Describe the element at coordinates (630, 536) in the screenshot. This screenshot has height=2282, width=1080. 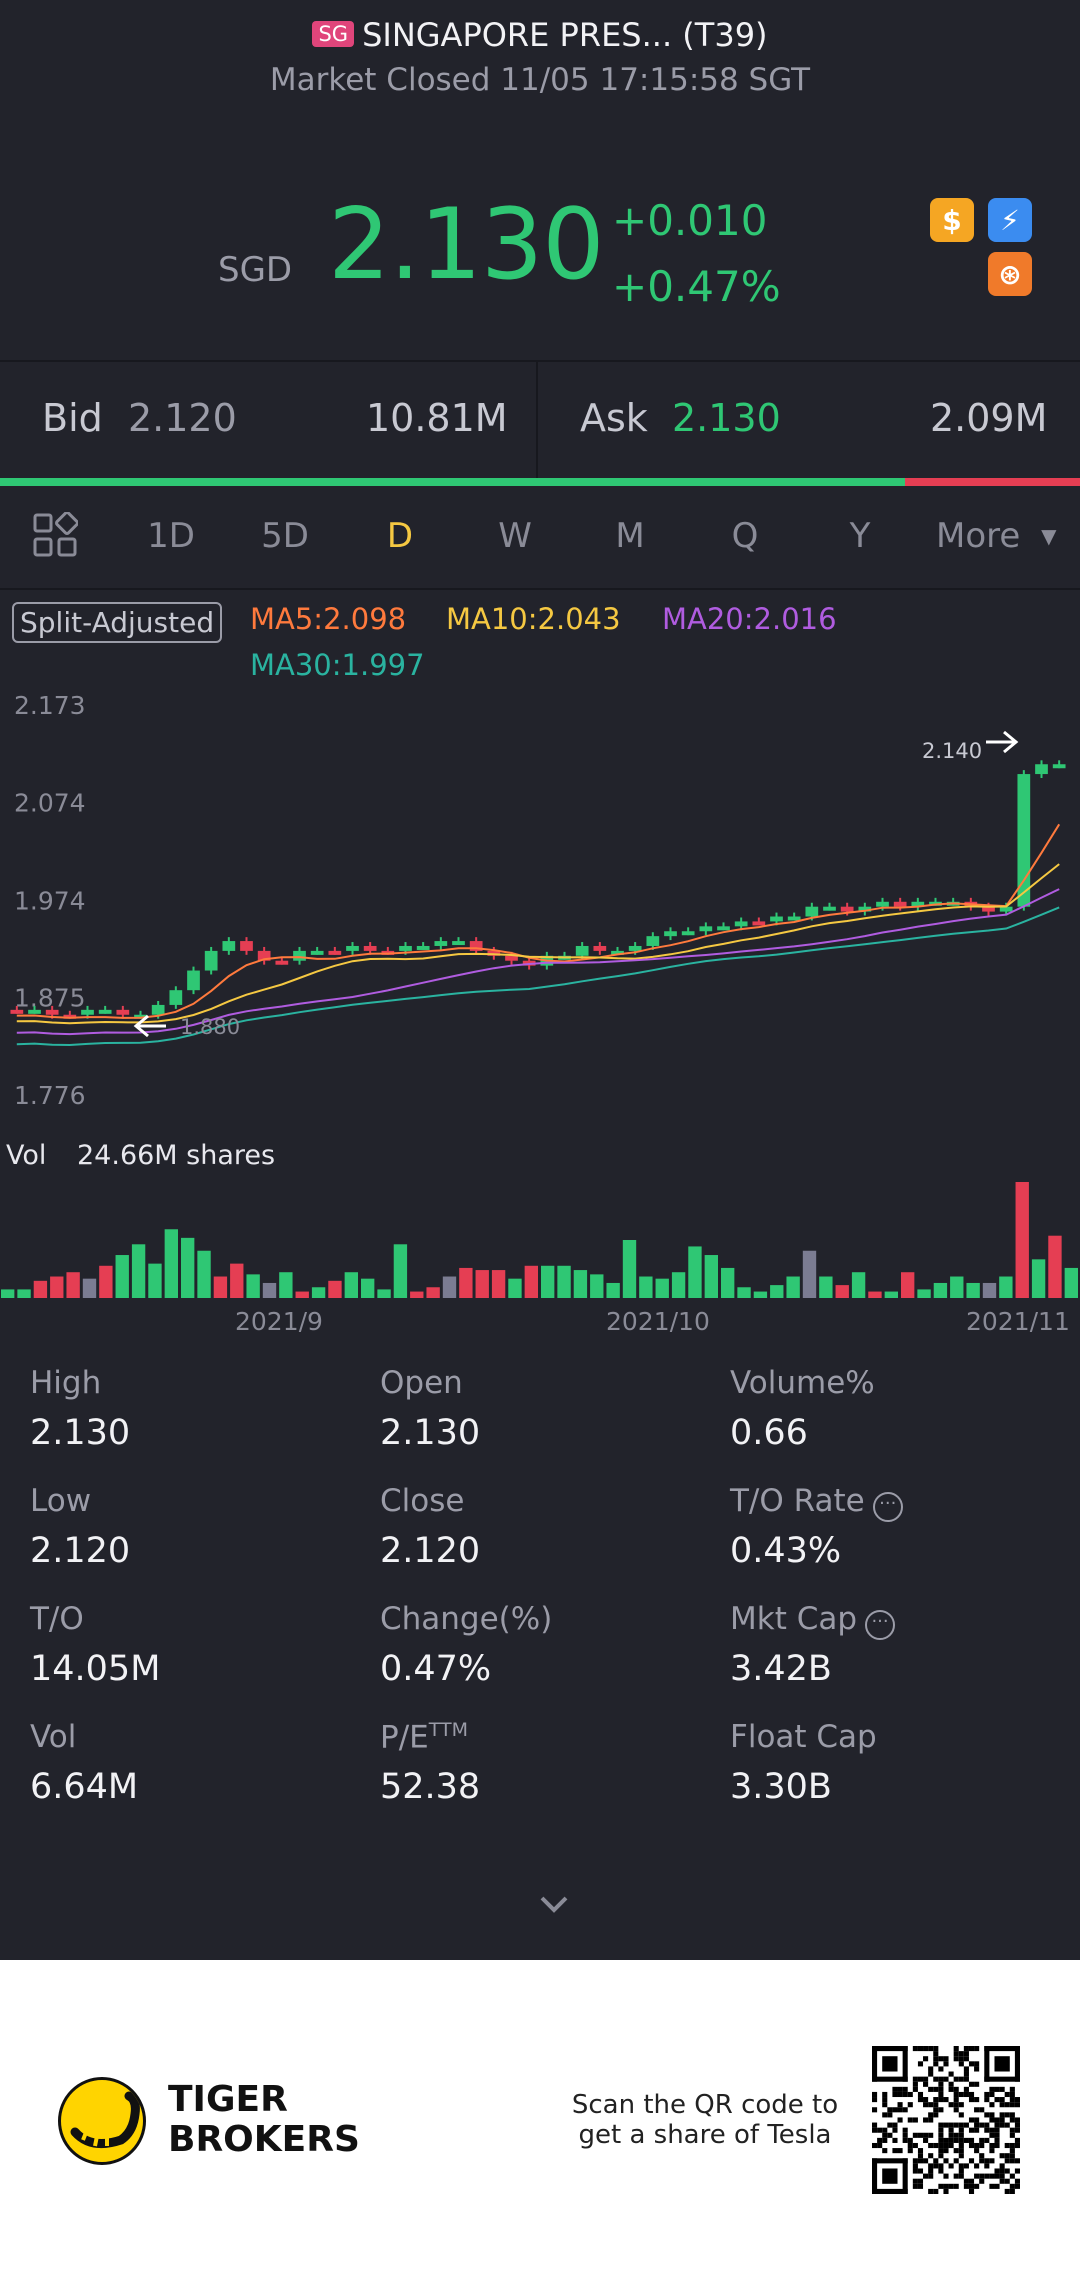
I see `tab-m: M` at that location.